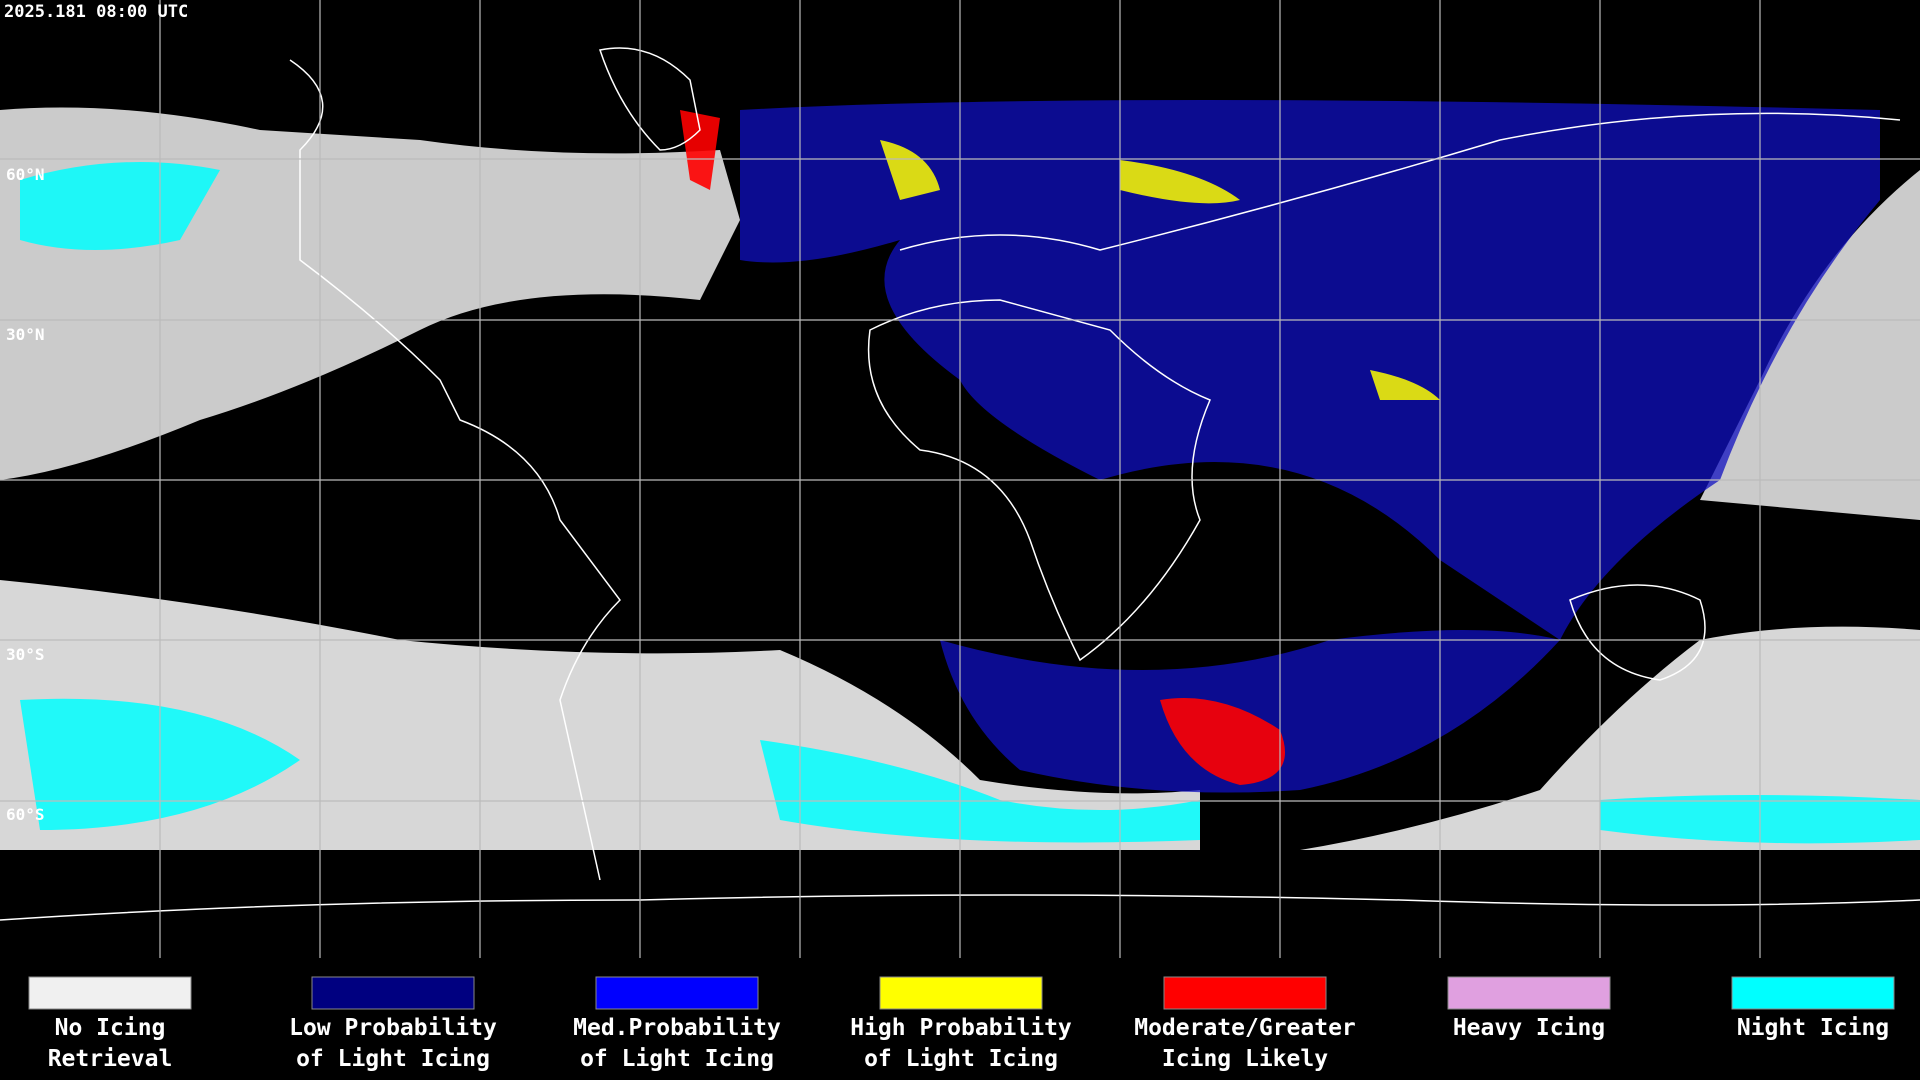  Describe the element at coordinates (110, 1059) in the screenshot. I see `legend-label: Retrieval` at that location.